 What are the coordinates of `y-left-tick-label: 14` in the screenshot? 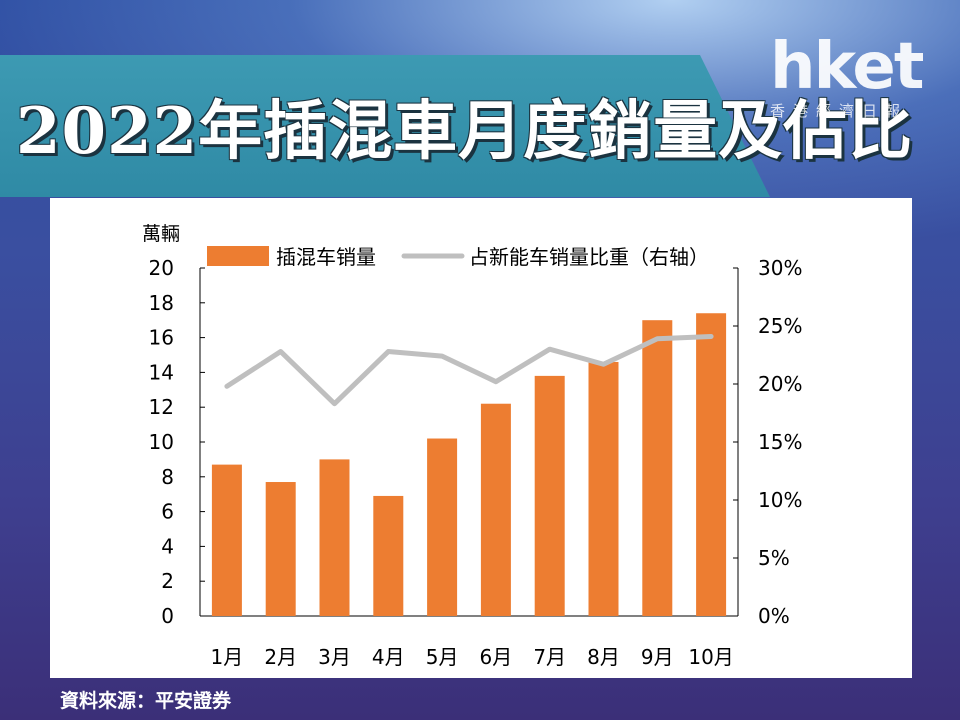 It's located at (161, 372).